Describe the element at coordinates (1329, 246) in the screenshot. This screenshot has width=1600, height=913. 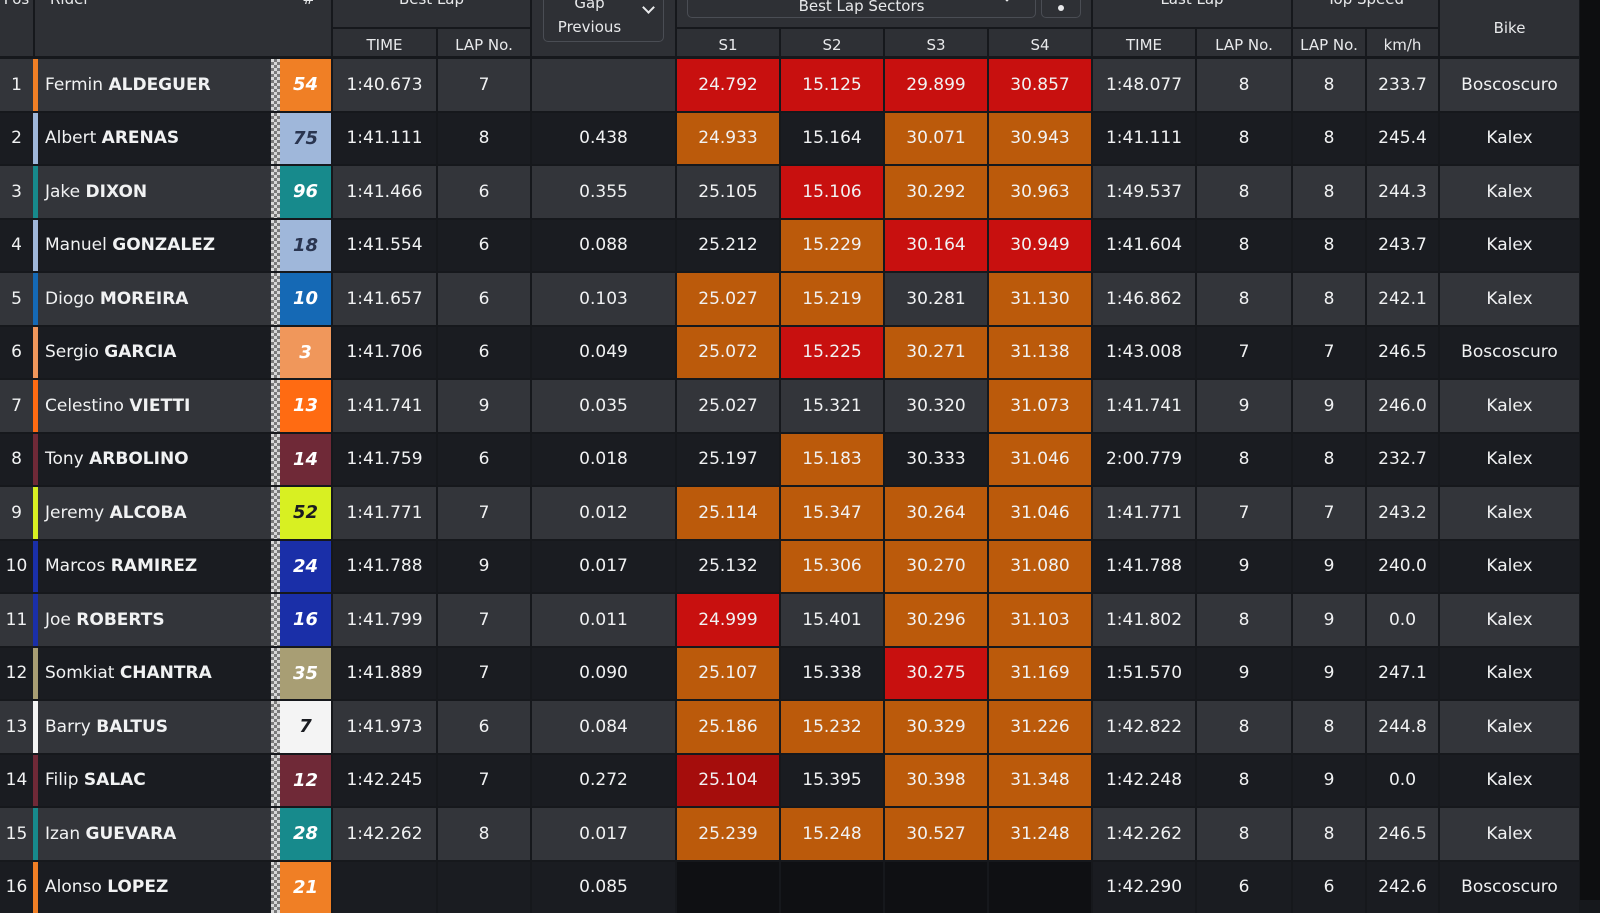
I see `speed-lap-no-cell: 8` at that location.